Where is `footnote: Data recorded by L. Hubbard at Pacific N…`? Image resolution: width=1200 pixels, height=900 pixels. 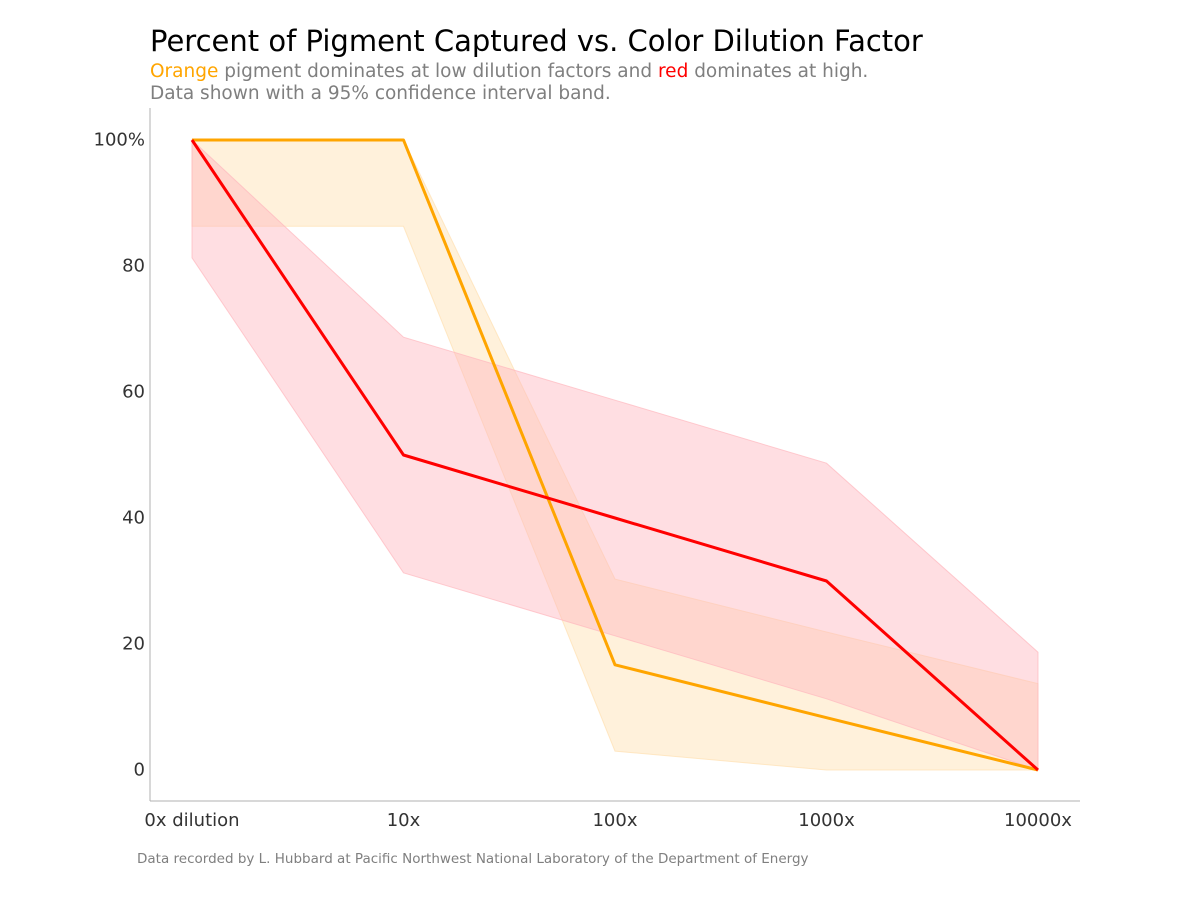
footnote: Data recorded by L. Hubbard at Pacific N… is located at coordinates (473, 859).